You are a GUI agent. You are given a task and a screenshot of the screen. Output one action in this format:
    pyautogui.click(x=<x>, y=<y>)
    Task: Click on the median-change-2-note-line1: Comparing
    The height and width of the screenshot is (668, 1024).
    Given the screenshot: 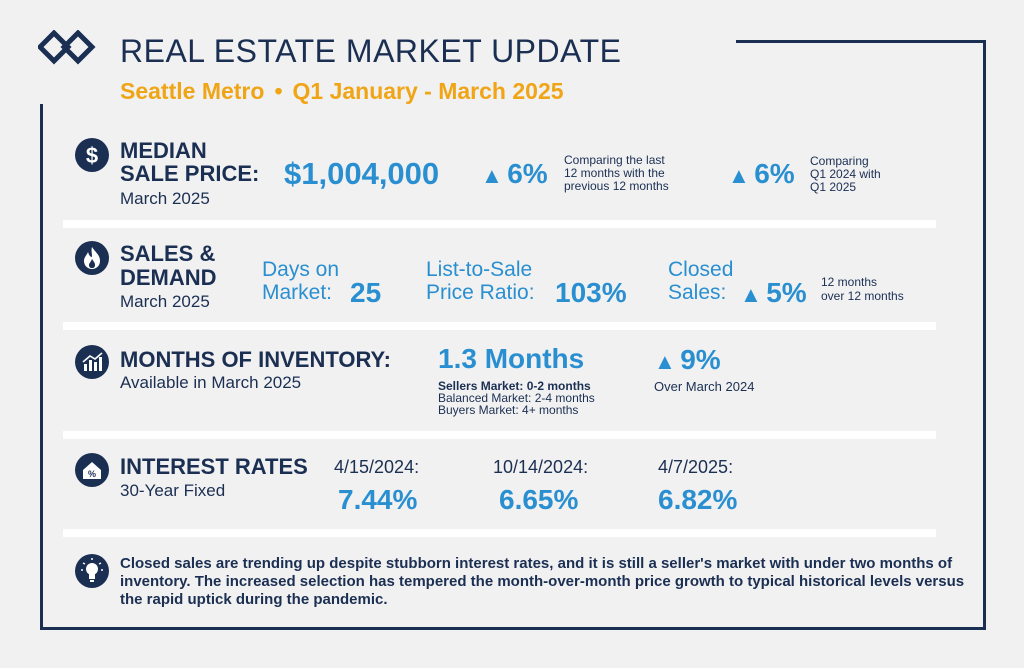 What is the action you would take?
    pyautogui.click(x=839, y=161)
    